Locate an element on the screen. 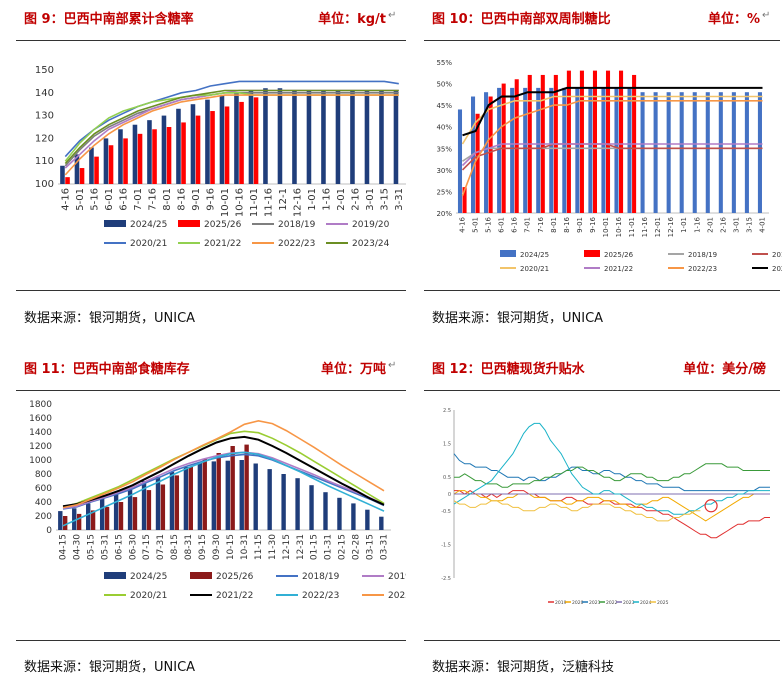 This screenshot has height=675, width=784. x-tick-label: 08-15 is located at coordinates (175, 547).